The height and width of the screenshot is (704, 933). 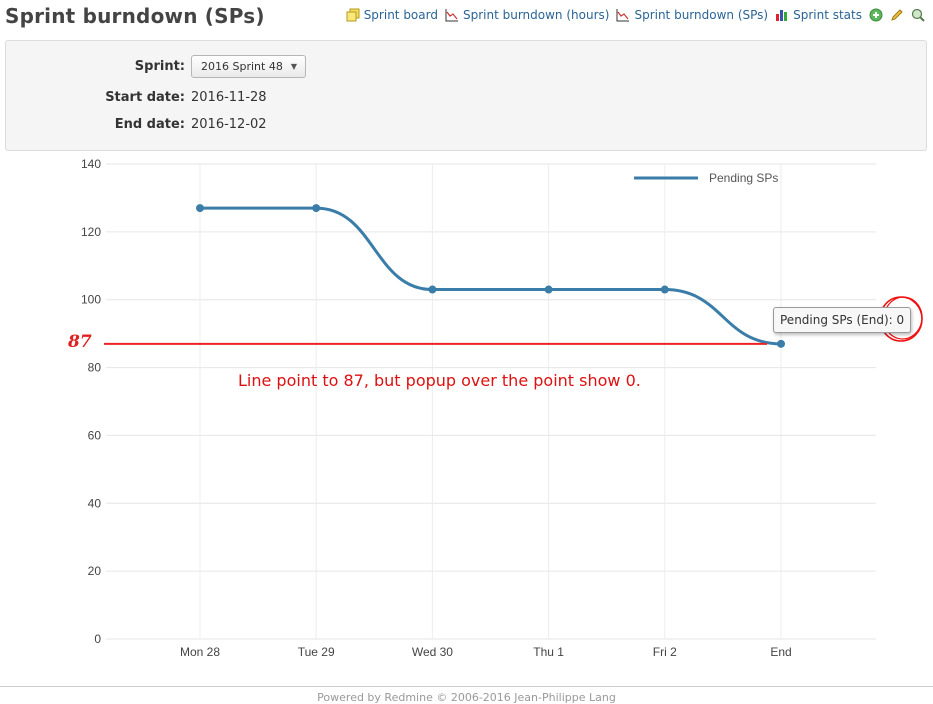 What do you see at coordinates (491, 276) in the screenshot?
I see `series-line-pending-sps` at bounding box center [491, 276].